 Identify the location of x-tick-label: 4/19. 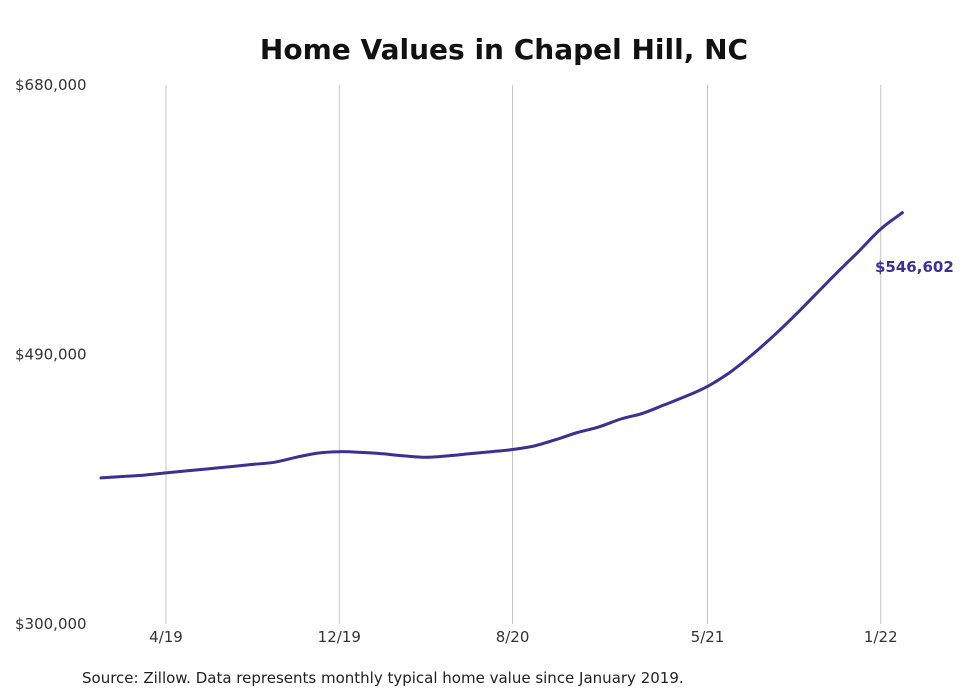
(166, 637).